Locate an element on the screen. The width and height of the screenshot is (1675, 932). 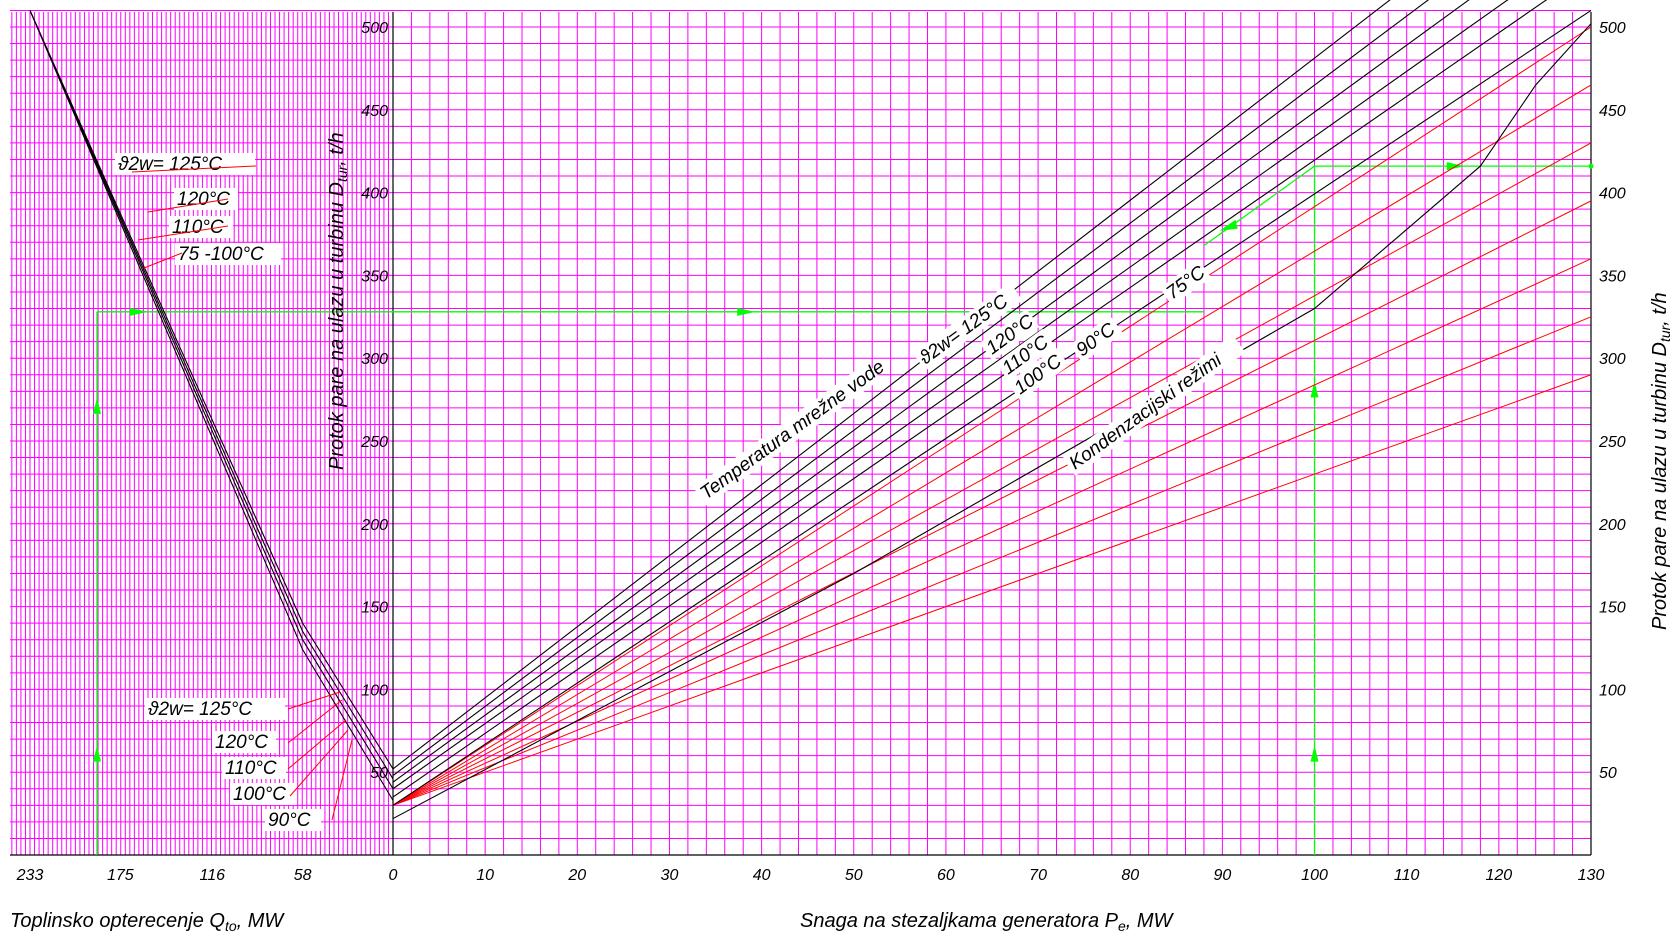
y-tick-label: 400 is located at coordinates (374, 194).